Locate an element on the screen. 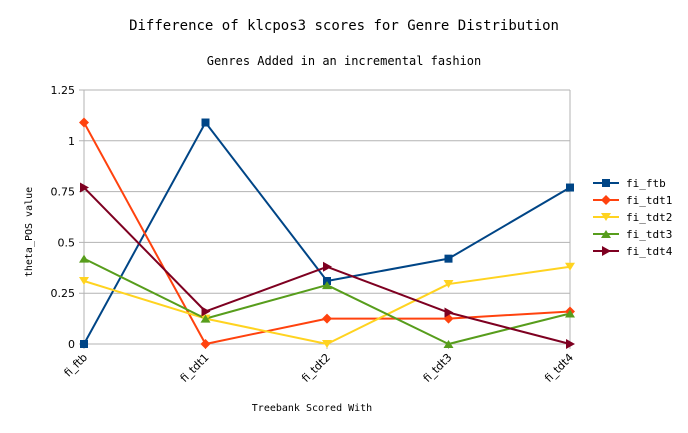 Image resolution: width=688 pixels, height=433 pixels. y-axis-label: theta_POS value is located at coordinates (29, 232).